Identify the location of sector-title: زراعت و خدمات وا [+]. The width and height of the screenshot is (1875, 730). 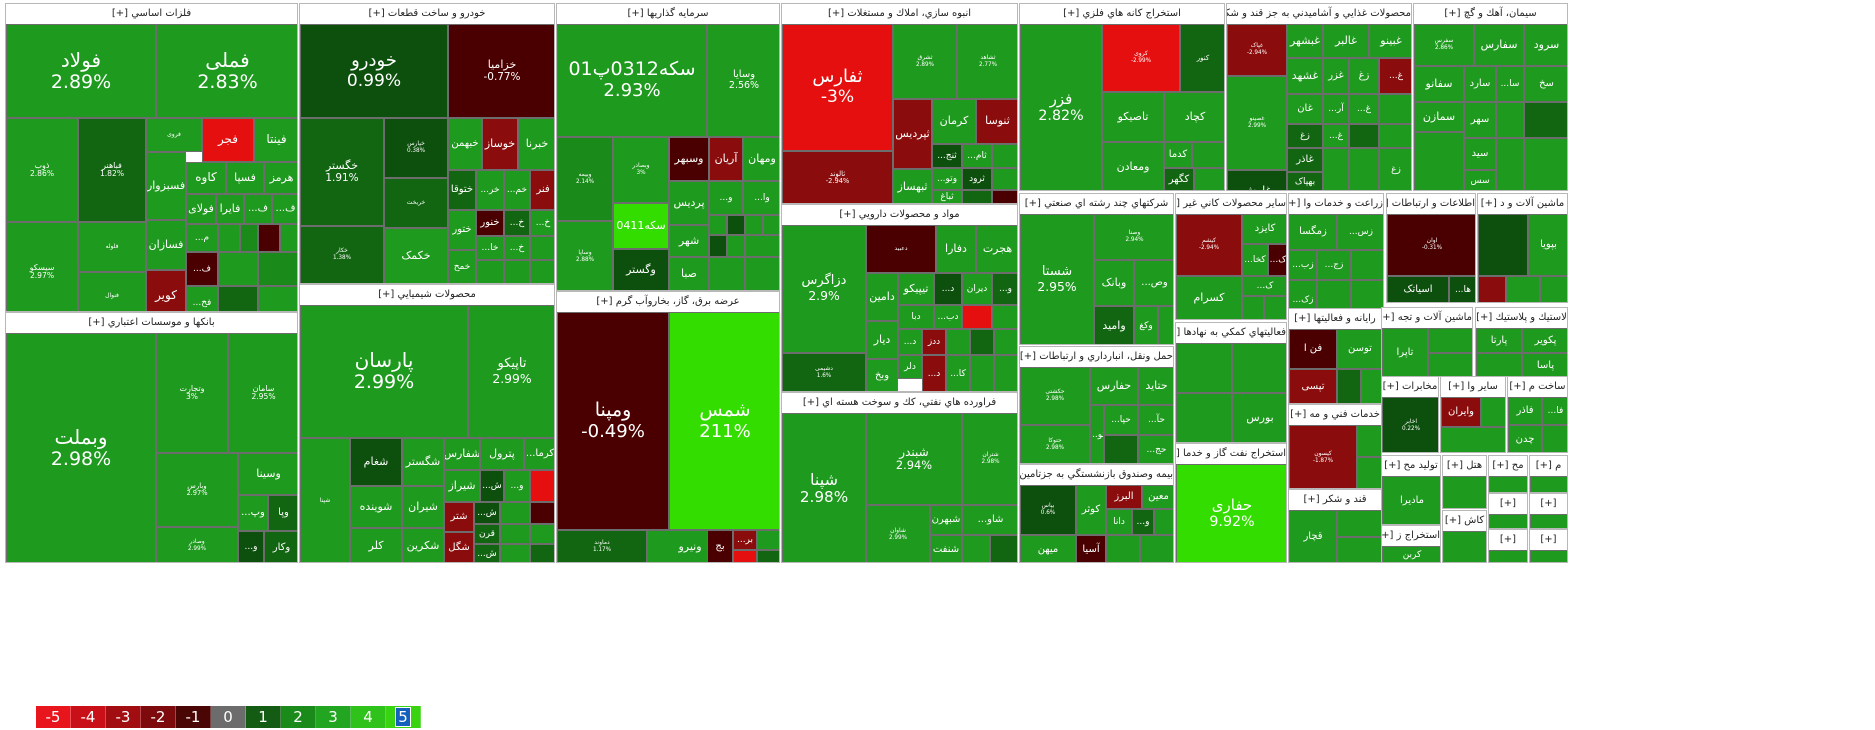
(1336, 204).